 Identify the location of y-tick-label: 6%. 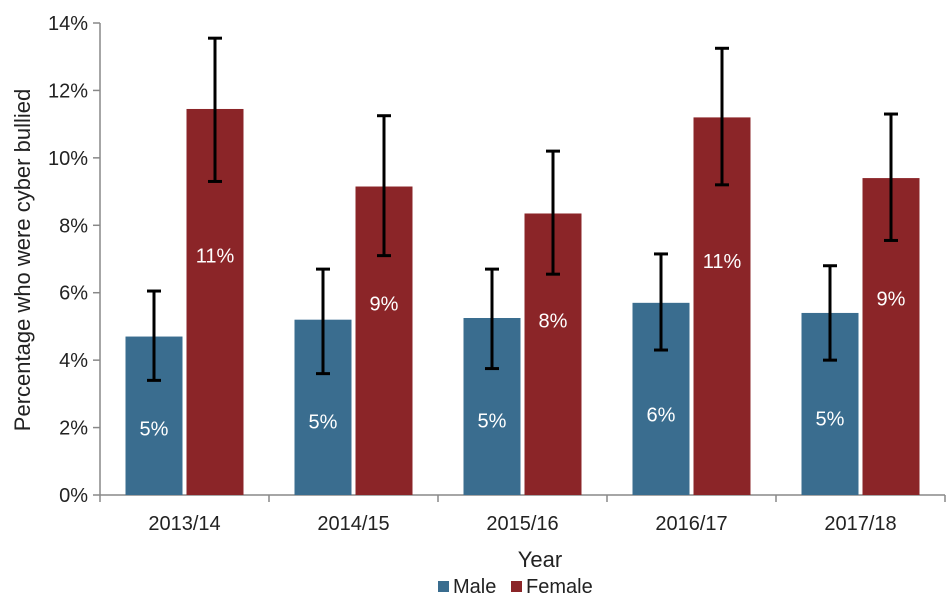
(73, 294).